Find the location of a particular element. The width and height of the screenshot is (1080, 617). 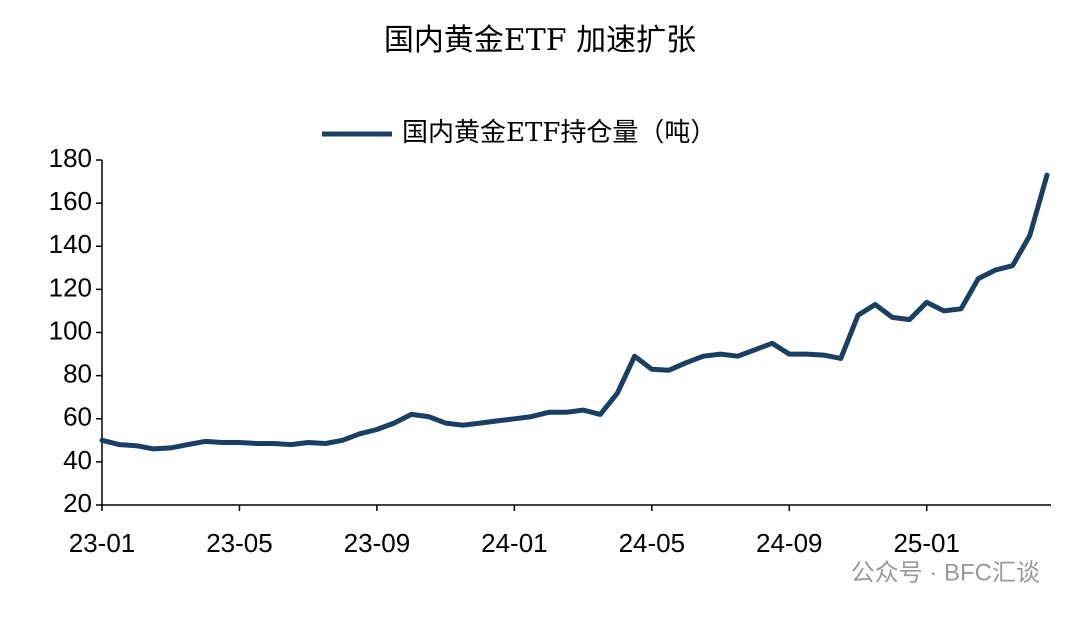

y-tick-label: 40 is located at coordinates (77, 460).